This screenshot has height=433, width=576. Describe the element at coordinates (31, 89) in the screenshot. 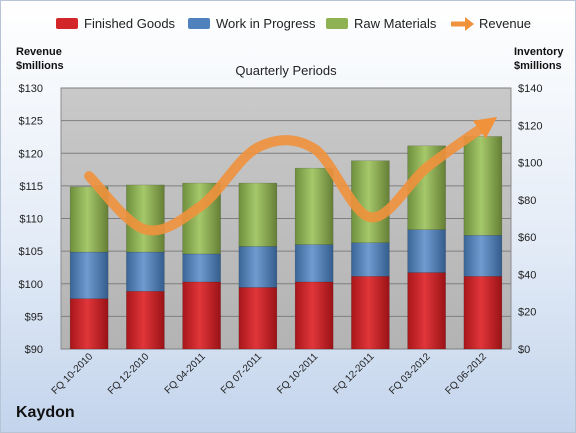

I see `left-tick-label: $130` at that location.